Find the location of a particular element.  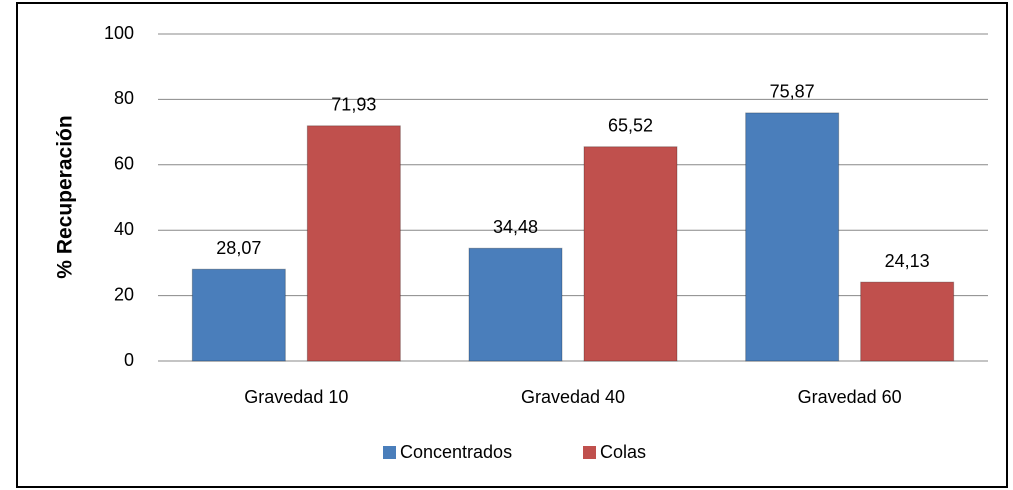

x-tick-label: Gravedad 10 is located at coordinates (296, 397).